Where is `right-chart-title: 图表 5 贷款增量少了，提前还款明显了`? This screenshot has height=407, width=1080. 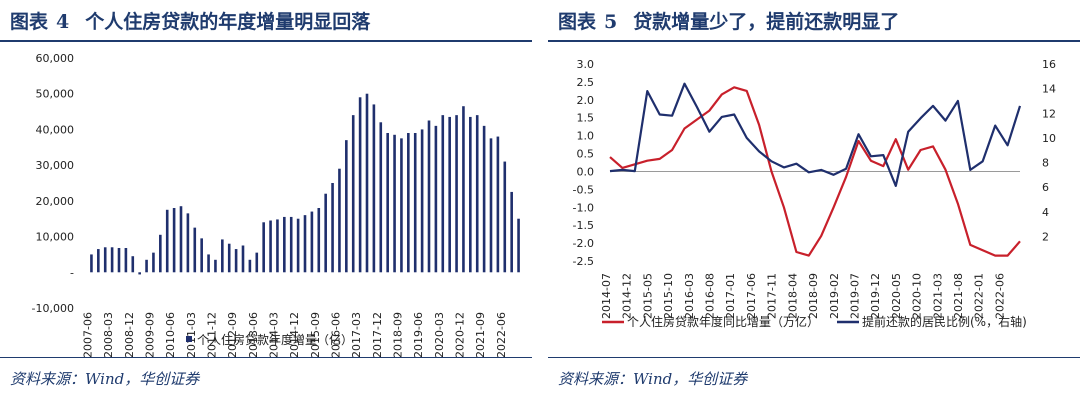
right-chart-title: 图表 5 贷款增量少了，提前还款明显了 is located at coordinates (728, 20).